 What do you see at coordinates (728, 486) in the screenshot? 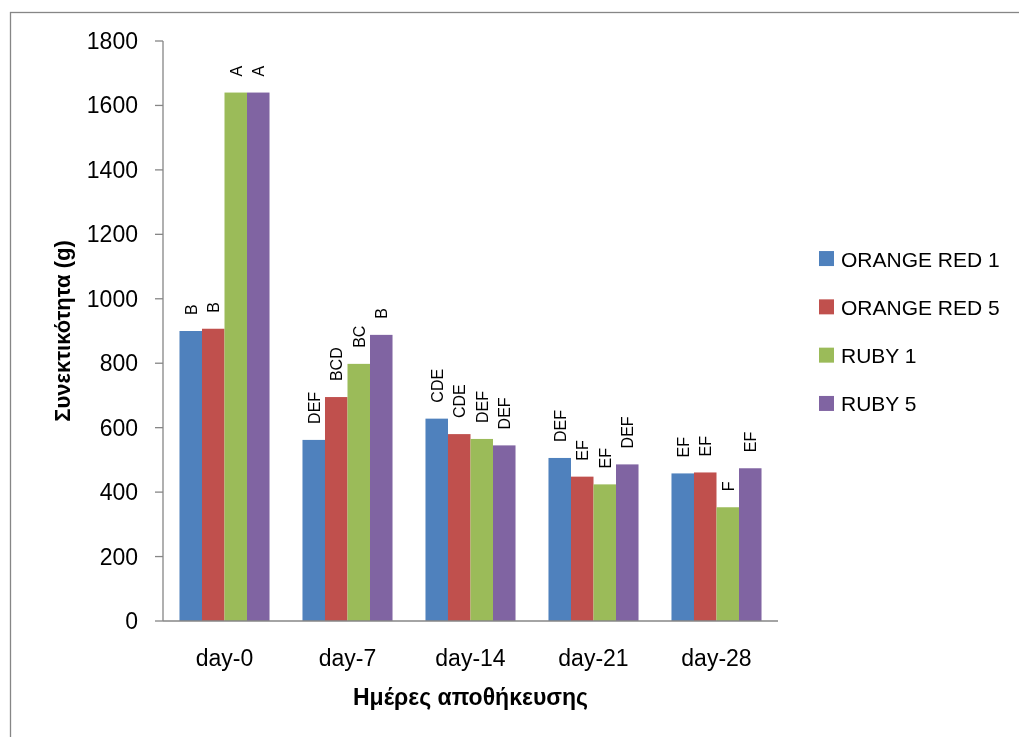
I see `data-label: F` at bounding box center [728, 486].